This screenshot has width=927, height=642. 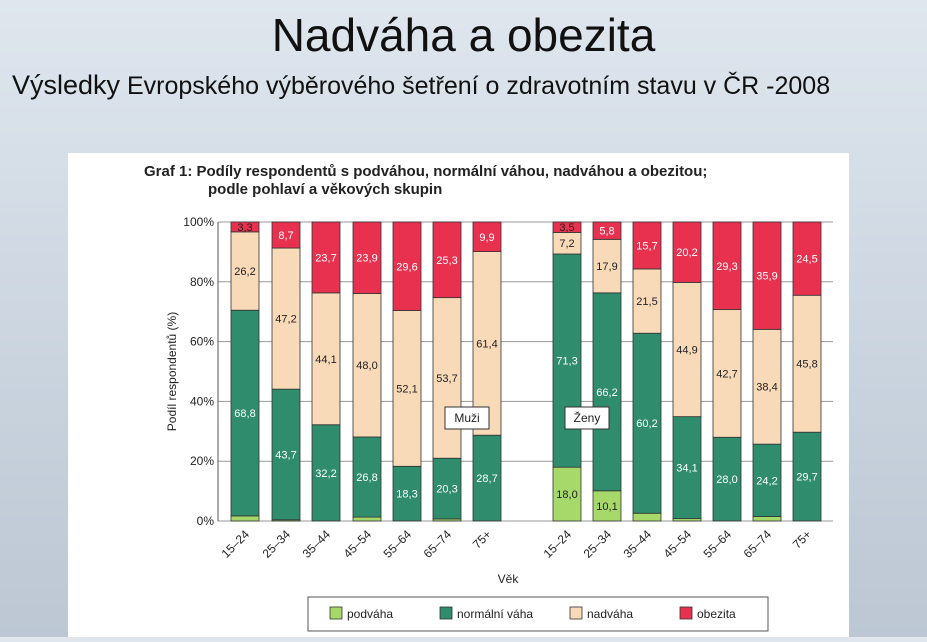 I want to click on x-tick-label: 45–54, so click(x=358, y=544).